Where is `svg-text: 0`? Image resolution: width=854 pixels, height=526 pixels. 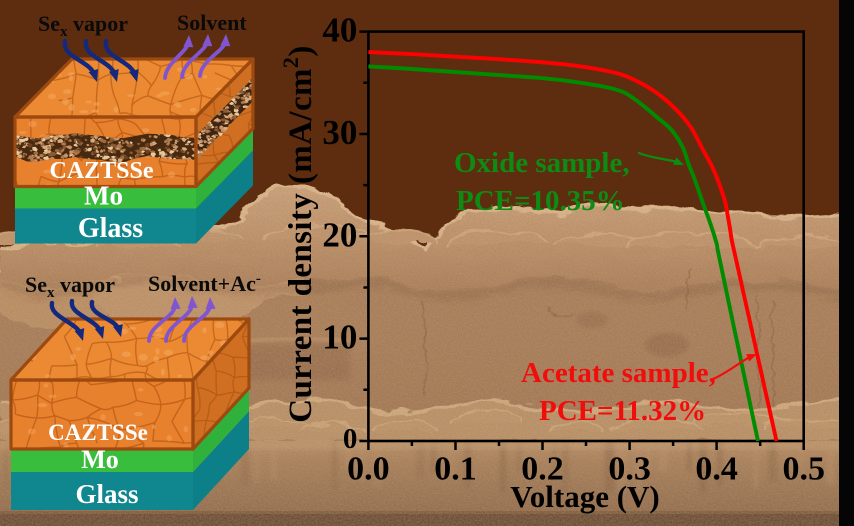 svg-text: 0 is located at coordinates (350, 439).